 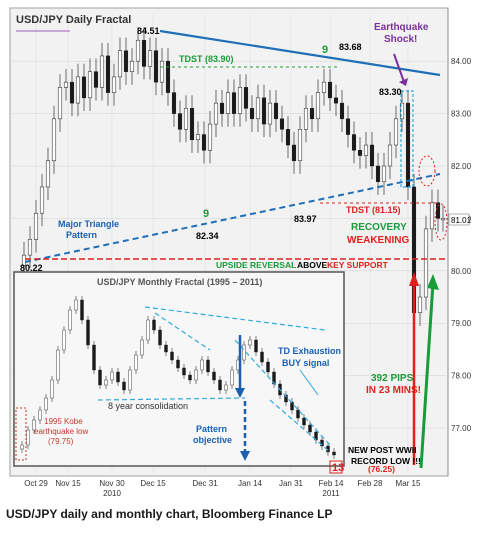 I want to click on x-tick-label: Dec 31, so click(x=205, y=483).